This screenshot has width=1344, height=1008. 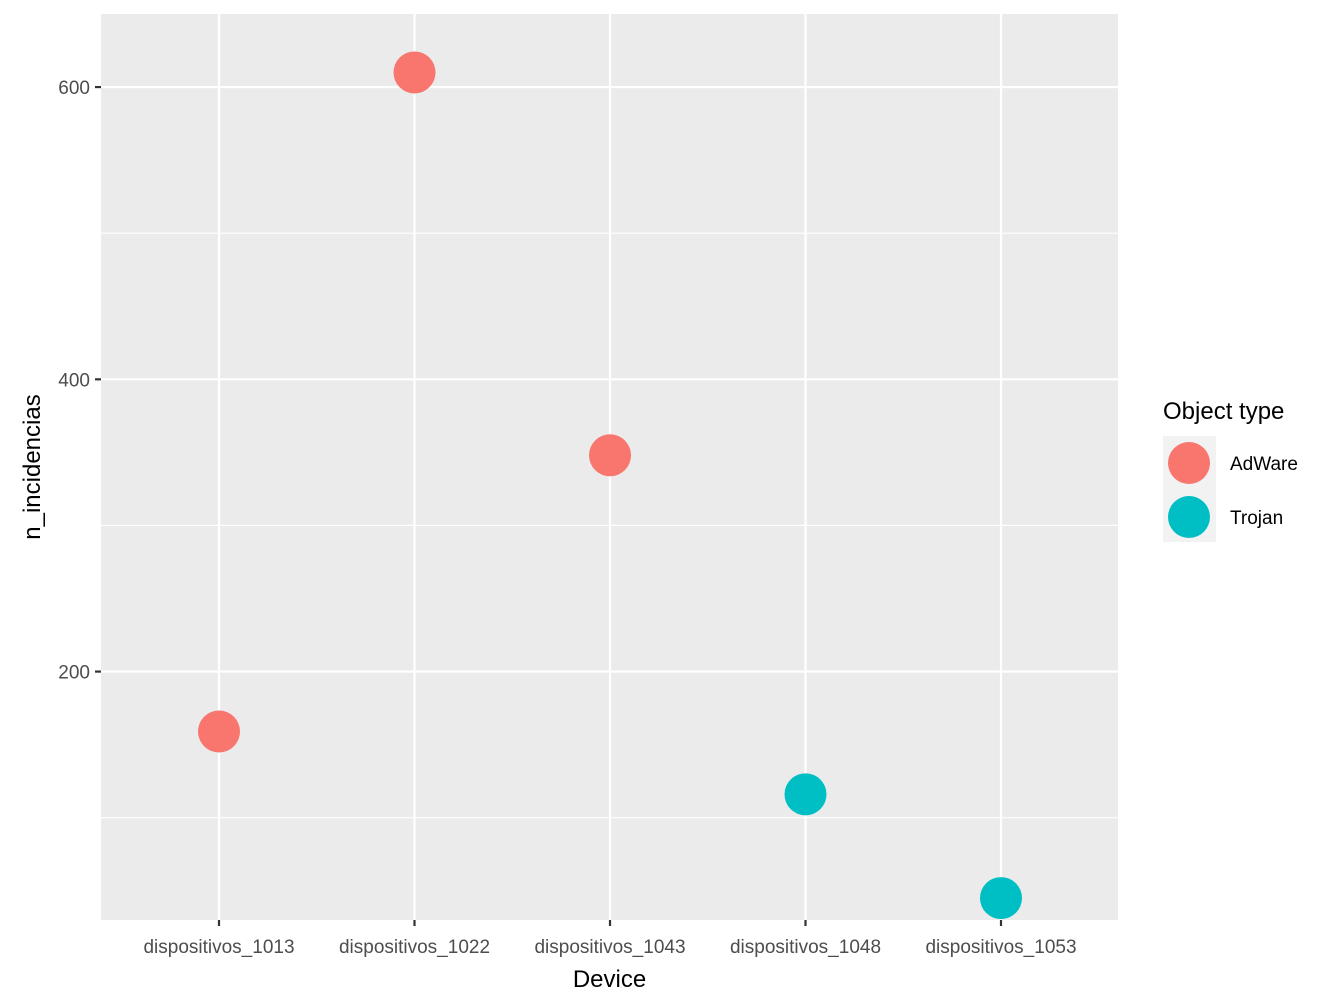 I want to click on legend-title: Object type, so click(x=1223, y=411).